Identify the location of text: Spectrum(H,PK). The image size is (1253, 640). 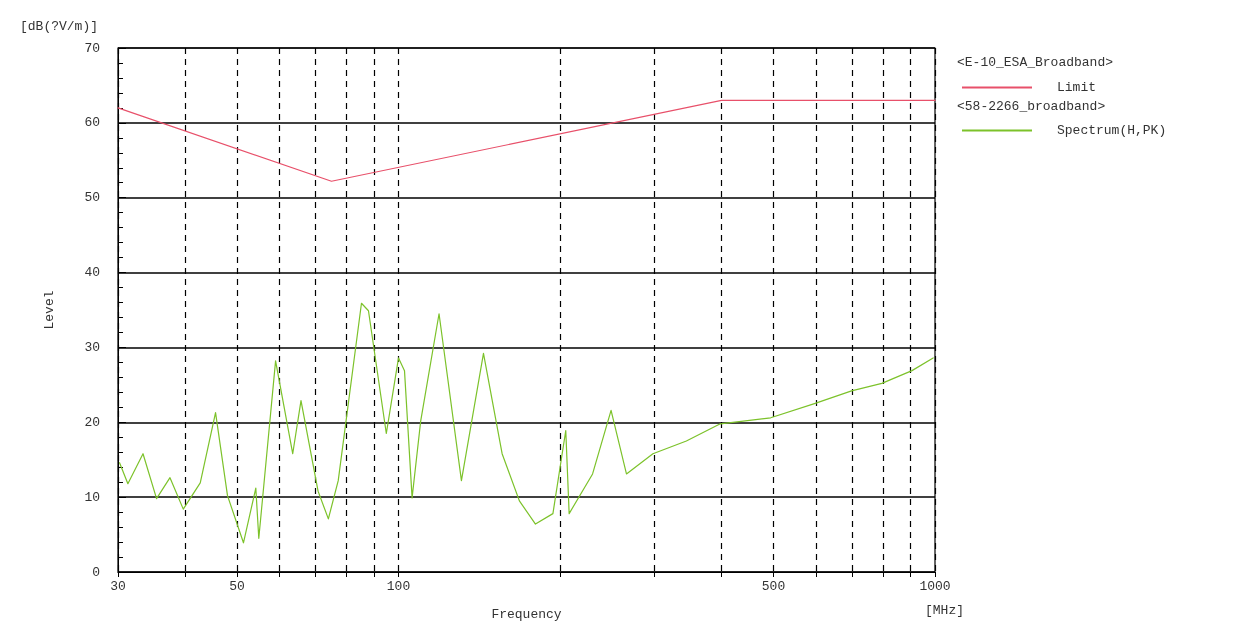
(1112, 130).